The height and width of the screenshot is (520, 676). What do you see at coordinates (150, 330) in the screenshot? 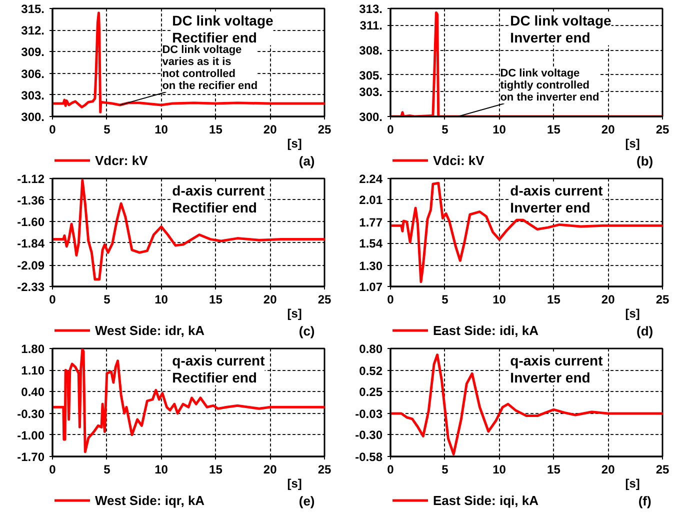
I see `legend-label: West Side: idr, kA` at bounding box center [150, 330].